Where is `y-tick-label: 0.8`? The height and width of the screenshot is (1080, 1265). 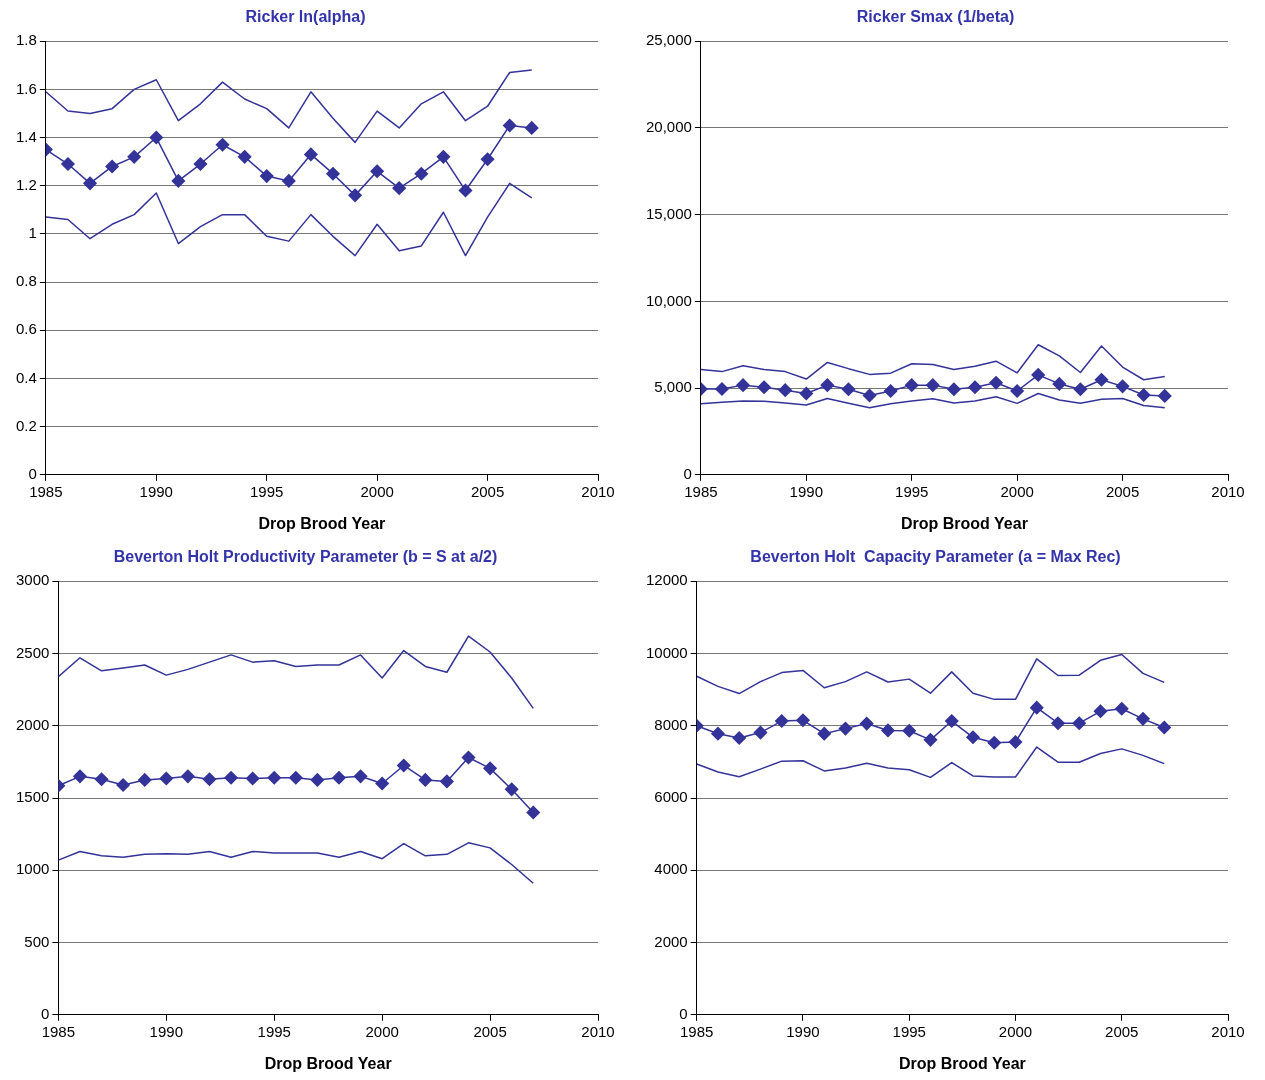
y-tick-label: 0.8 is located at coordinates (26, 281).